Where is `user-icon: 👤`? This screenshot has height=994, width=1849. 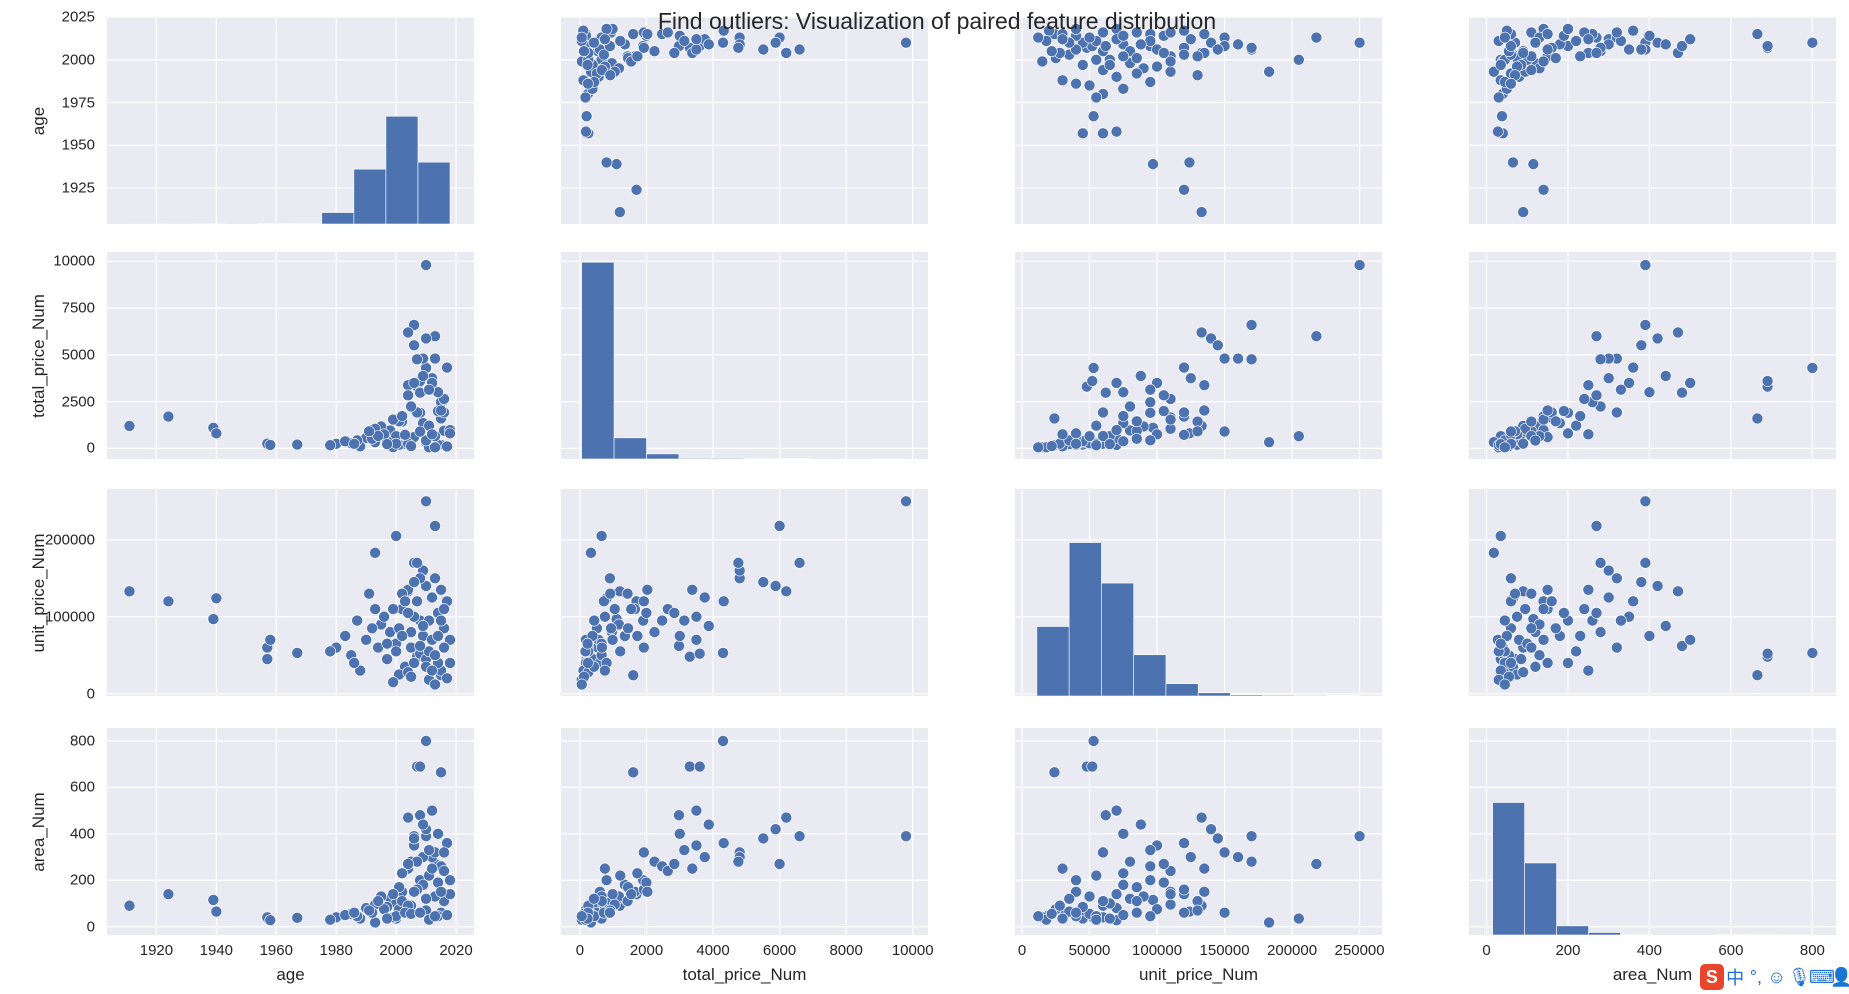 user-icon: 👤 is located at coordinates (1839, 976).